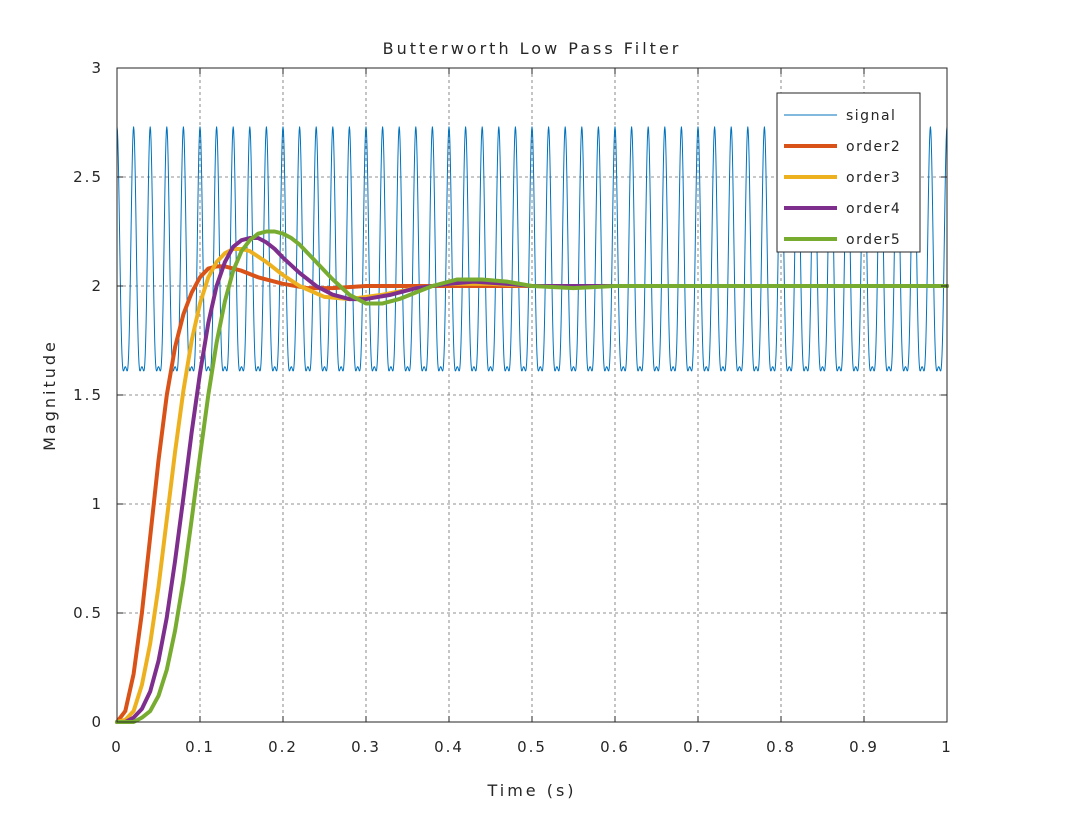  What do you see at coordinates (873, 178) in the screenshot?
I see `legend-label: order3` at bounding box center [873, 178].